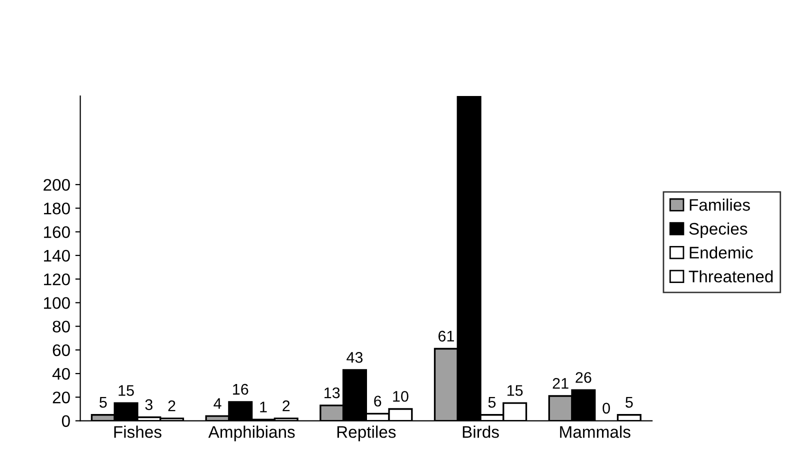 Image resolution: width=811 pixels, height=466 pixels. Describe the element at coordinates (720, 204) in the screenshot. I see `legend-label: Families` at that location.